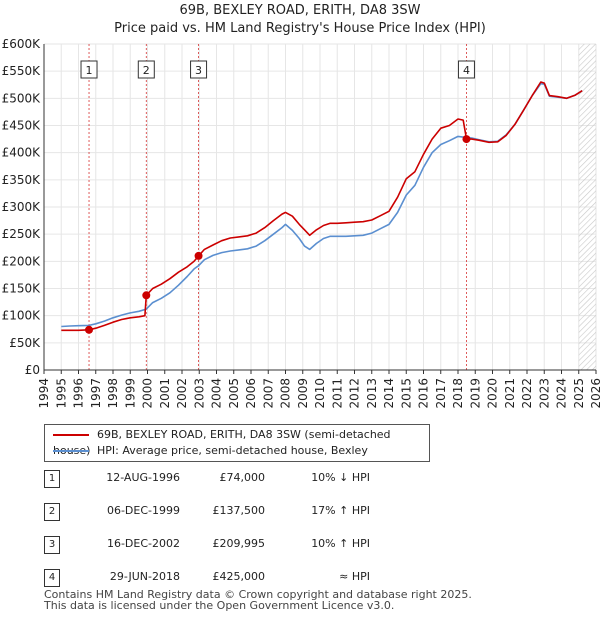  Describe the element at coordinates (239, 576) in the screenshot. I see `sale-price: £425,000` at that location.